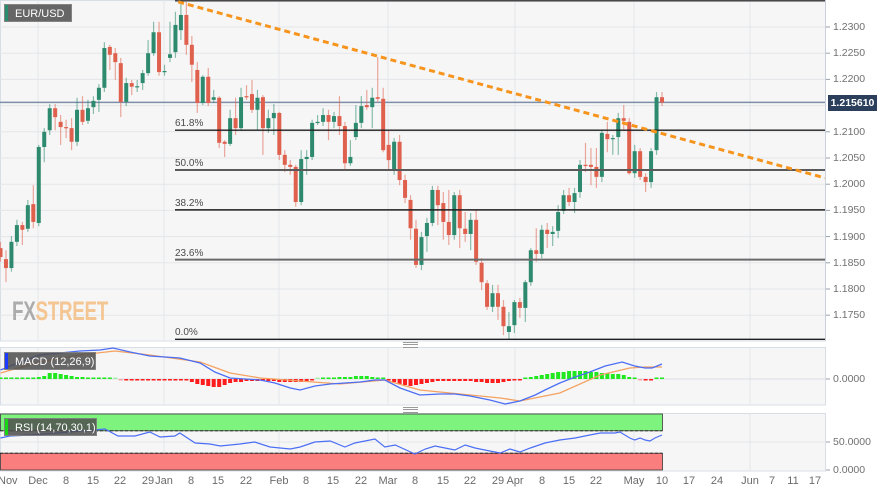 The width and height of the screenshot is (890, 493). What do you see at coordinates (388, 481) in the screenshot?
I see `date-axis-label: Mar` at bounding box center [388, 481].